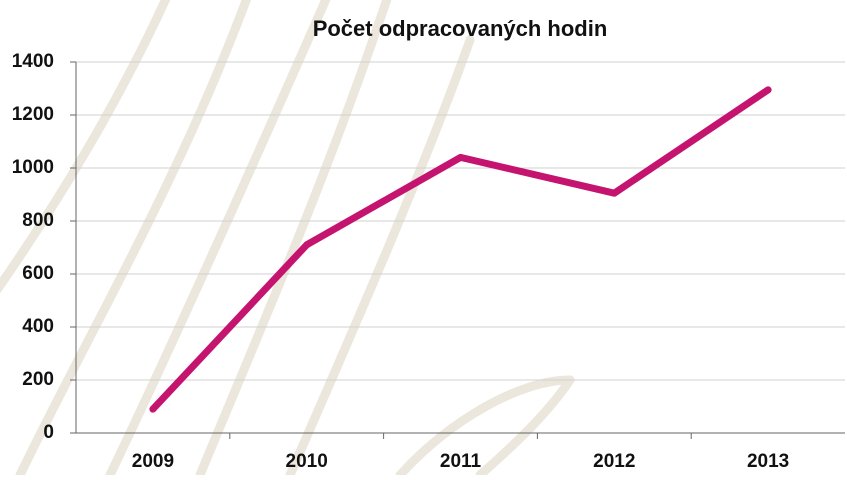 The height and width of the screenshot is (480, 847). Describe the element at coordinates (38, 326) in the screenshot. I see `y-tick-label: 400` at that location.